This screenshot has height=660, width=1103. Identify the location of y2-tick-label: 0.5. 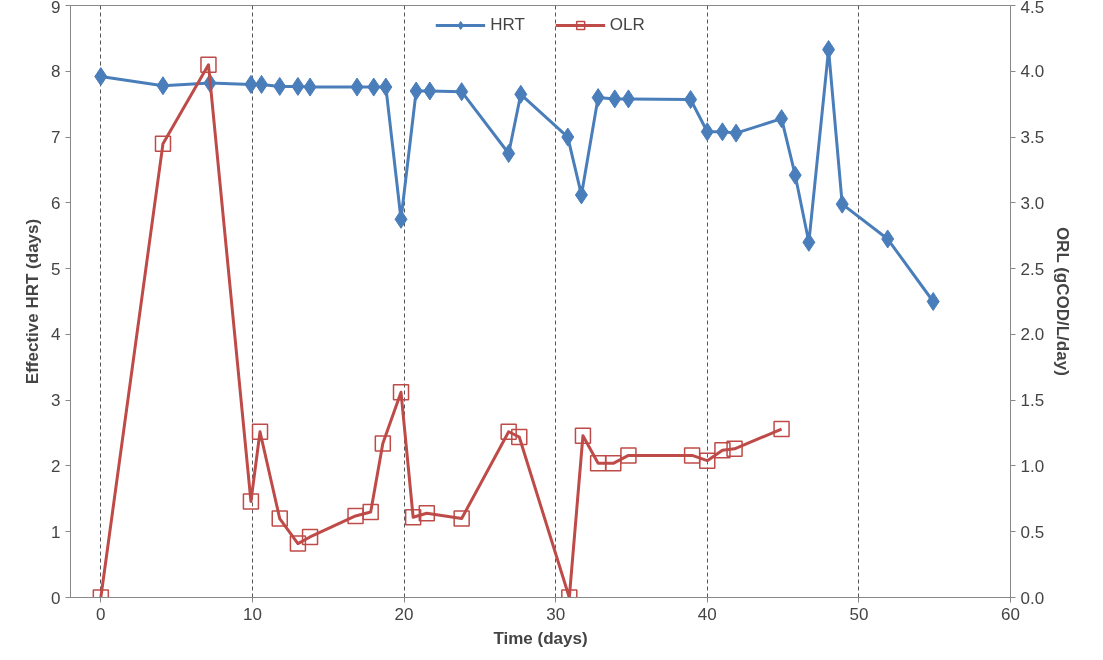
(1032, 532).